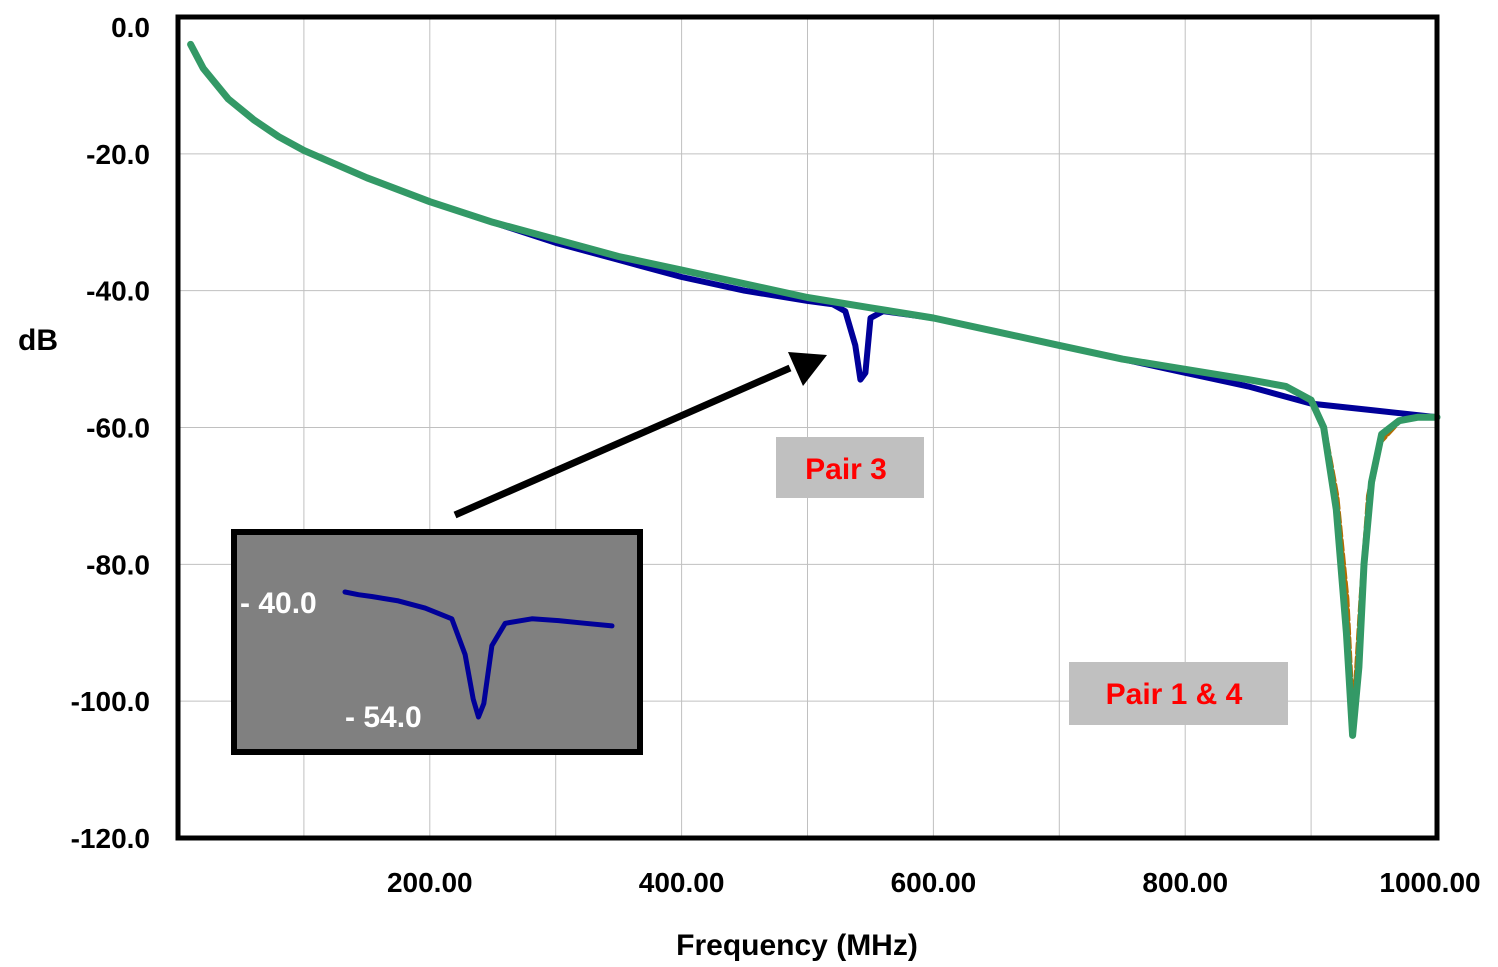 This screenshot has width=1498, height=967. Describe the element at coordinates (846, 469) in the screenshot. I see `pair-3-label: Pair 3` at that location.